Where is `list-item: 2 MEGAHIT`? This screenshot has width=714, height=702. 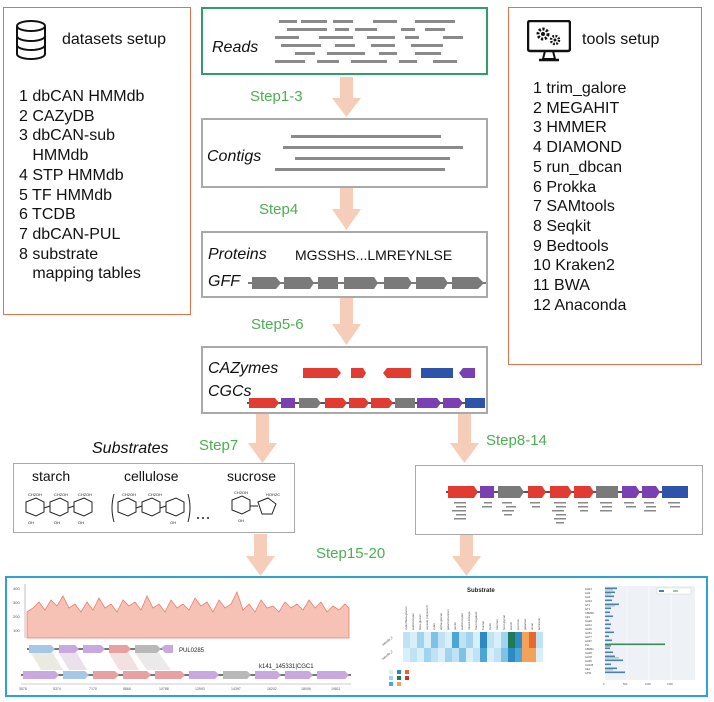
list-item: 2 MEGAHIT is located at coordinates (576, 108).